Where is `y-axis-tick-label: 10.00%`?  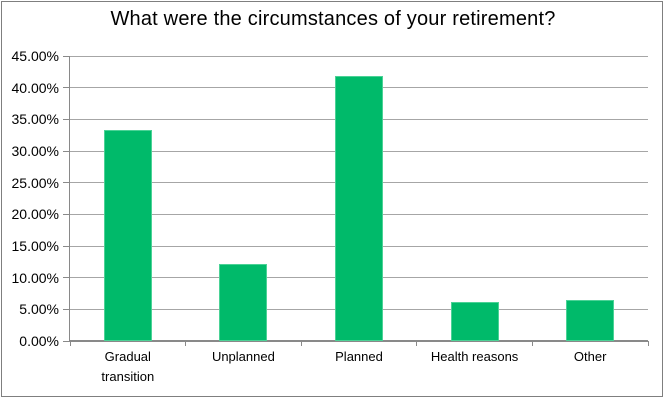 y-axis-tick-label: 10.00% is located at coordinates (35, 277).